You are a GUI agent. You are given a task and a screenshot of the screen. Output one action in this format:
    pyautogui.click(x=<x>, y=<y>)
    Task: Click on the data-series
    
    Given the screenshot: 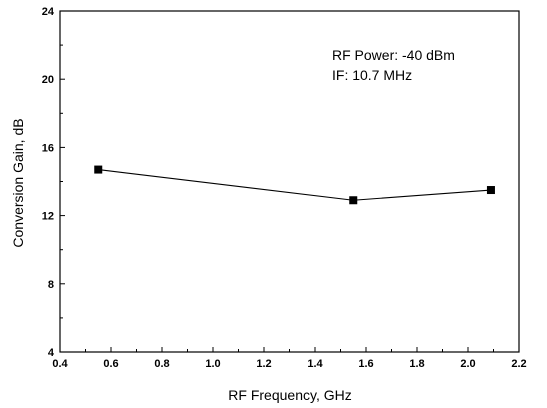 What is the action you would take?
    pyautogui.click(x=294, y=185)
    